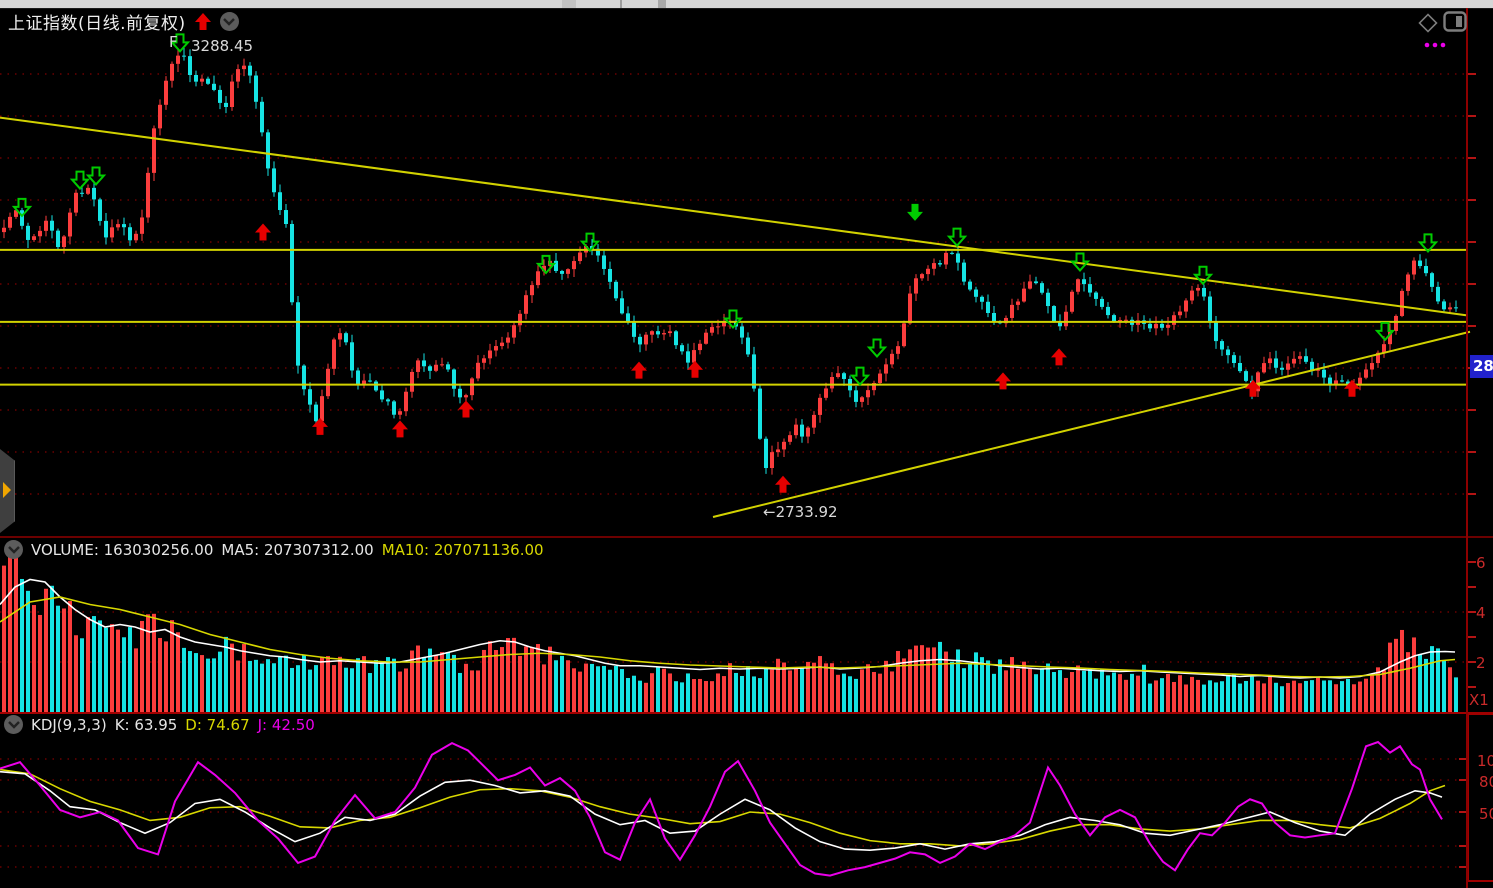 The image size is (1493, 888). What do you see at coordinates (462, 549) in the screenshot?
I see `volume-ma10-value: MA10: 207071136.00` at bounding box center [462, 549].